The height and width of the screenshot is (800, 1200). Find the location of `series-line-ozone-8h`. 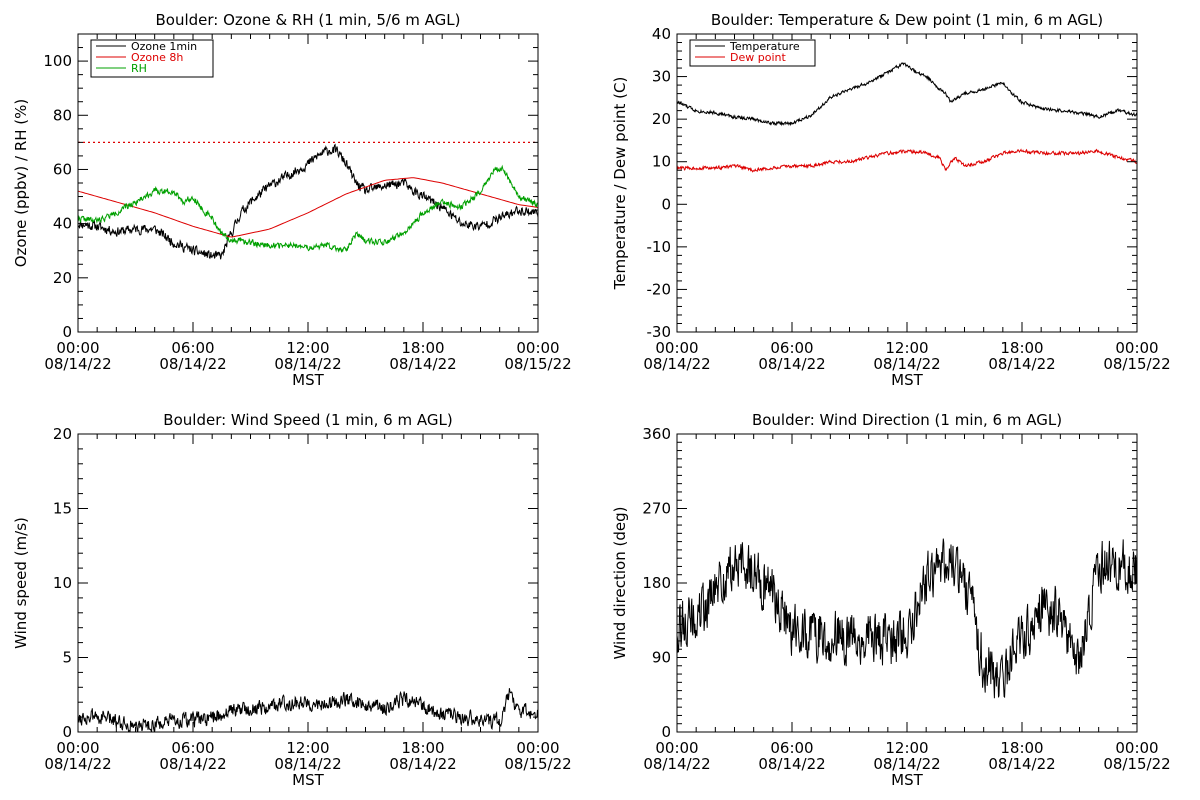

series-line-ozone-8h is located at coordinates (308, 207).